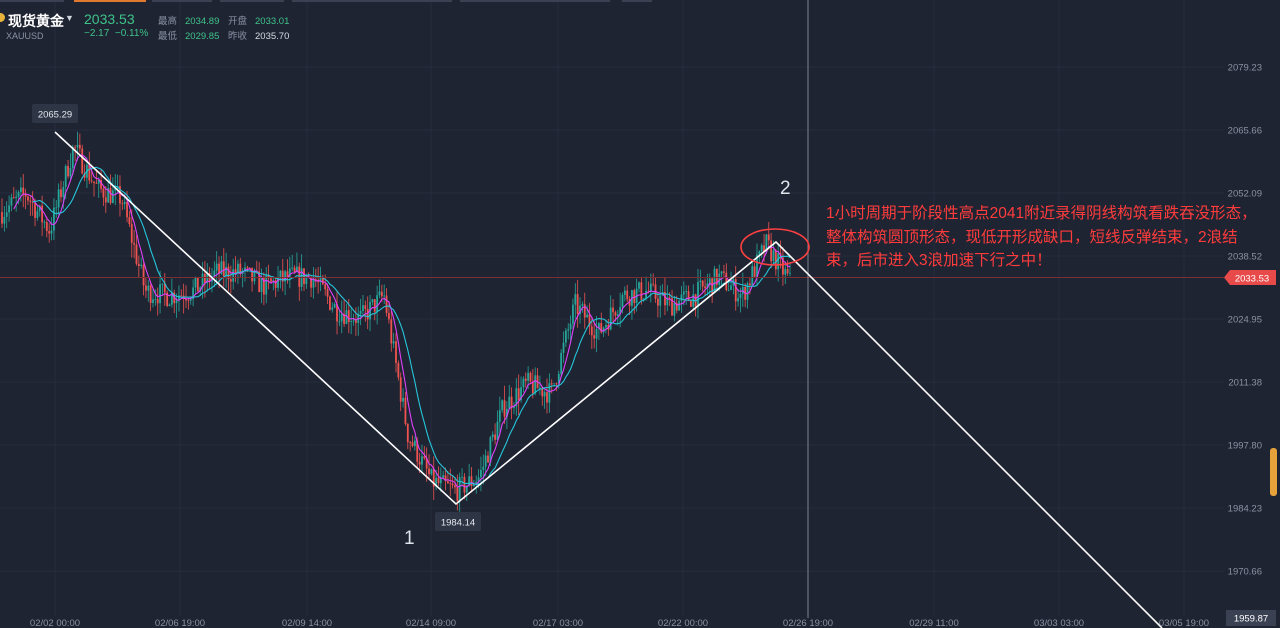 This screenshot has width=1280, height=628. Describe the element at coordinates (785, 188) in the screenshot. I see `wave-2-label: 2` at that location.